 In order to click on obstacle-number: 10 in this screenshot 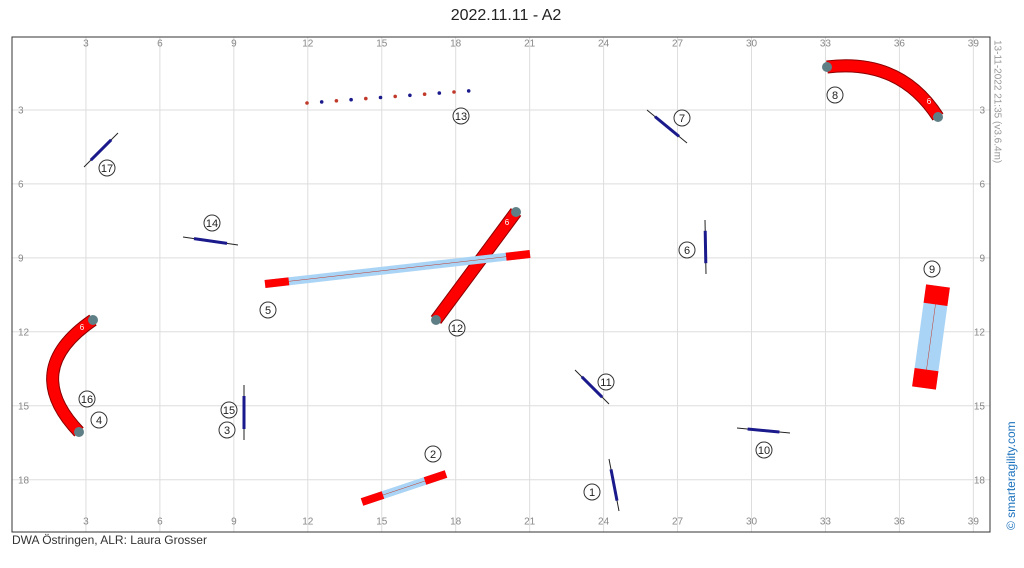, I will do `click(764, 451)`.